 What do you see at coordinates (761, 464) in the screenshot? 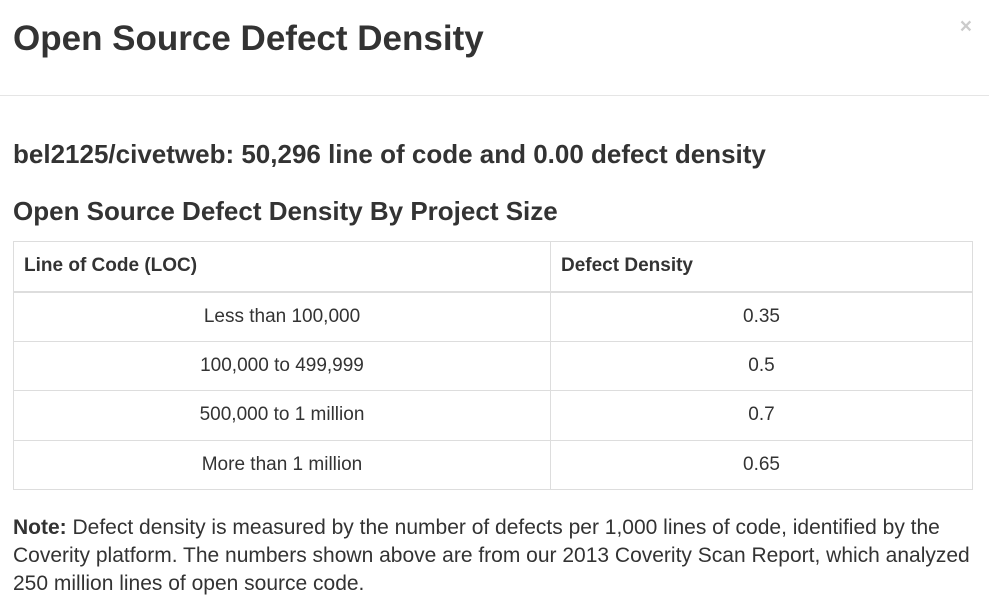
I see `density-cell: 0.65` at bounding box center [761, 464].